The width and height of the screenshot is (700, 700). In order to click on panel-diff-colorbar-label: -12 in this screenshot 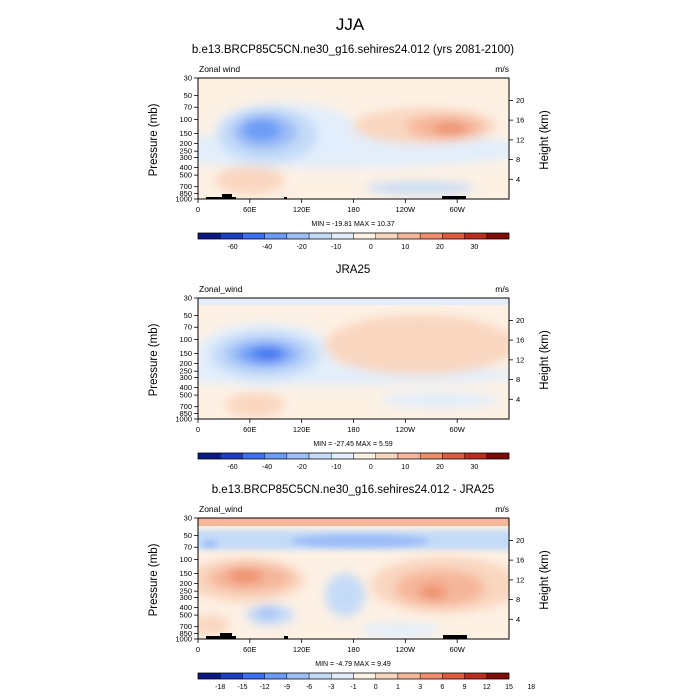, I will do `click(265, 687)`.